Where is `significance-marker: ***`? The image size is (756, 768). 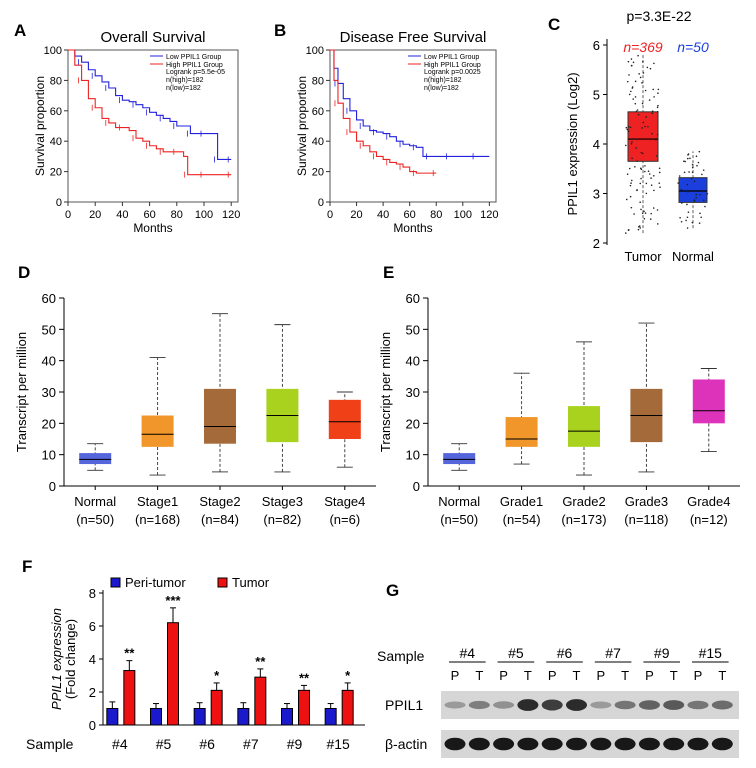 significance-marker: *** is located at coordinates (173, 600).